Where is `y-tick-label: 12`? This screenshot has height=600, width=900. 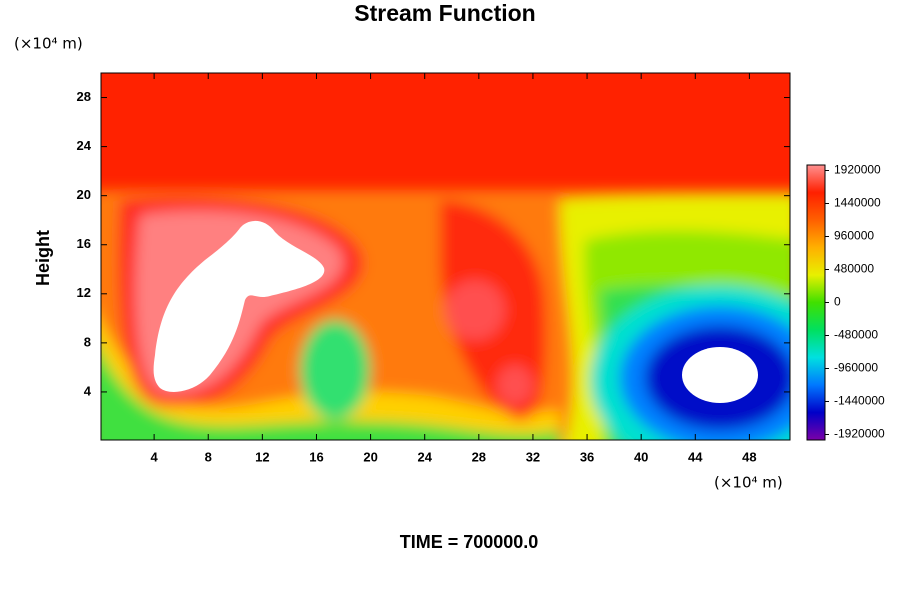
y-tick-label: 12 is located at coordinates (84, 292).